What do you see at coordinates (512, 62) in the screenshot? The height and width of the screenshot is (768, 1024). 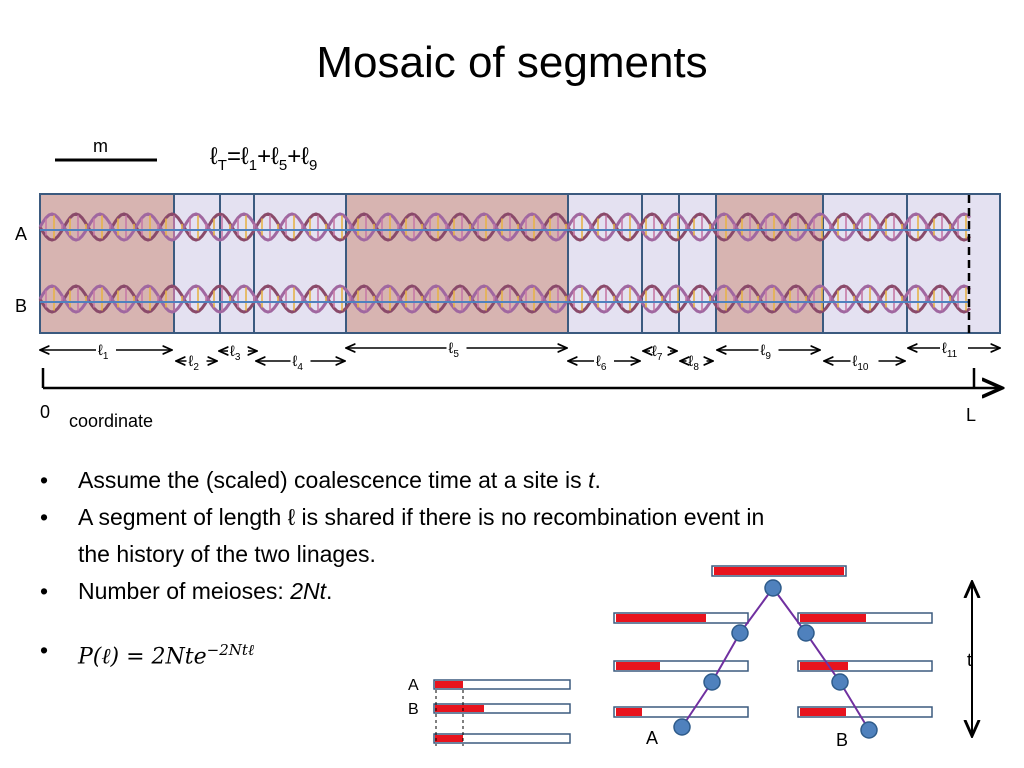 I see `page-title: Mosaic of segments` at bounding box center [512, 62].